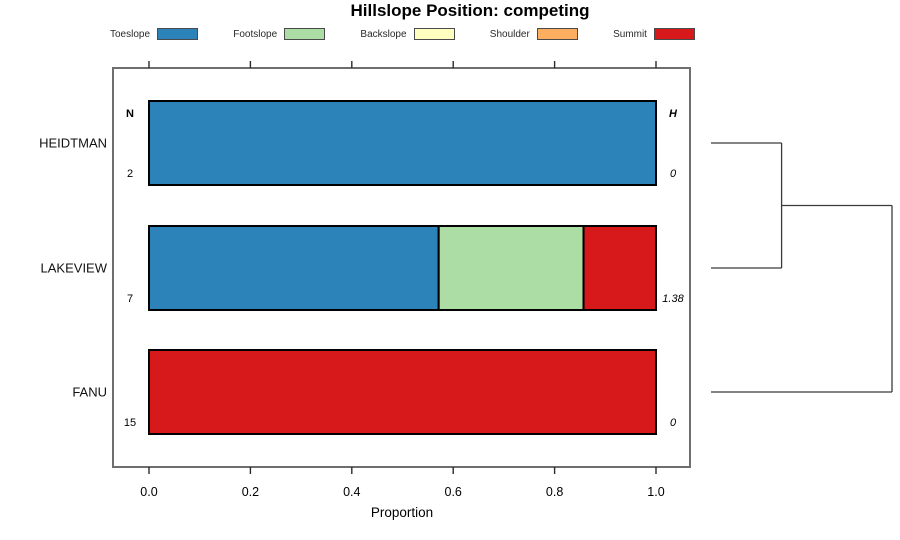 The width and height of the screenshot is (900, 540). I want to click on h-value: 1.38, so click(673, 299).